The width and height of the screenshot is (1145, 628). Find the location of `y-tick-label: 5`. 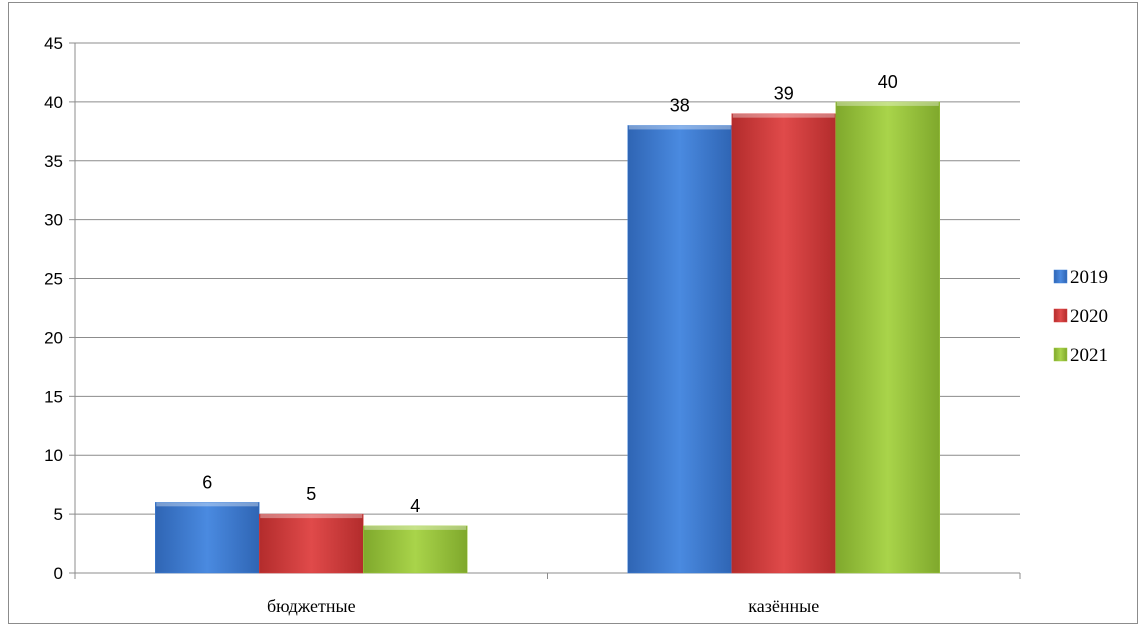

y-tick-label: 5 is located at coordinates (58, 514).